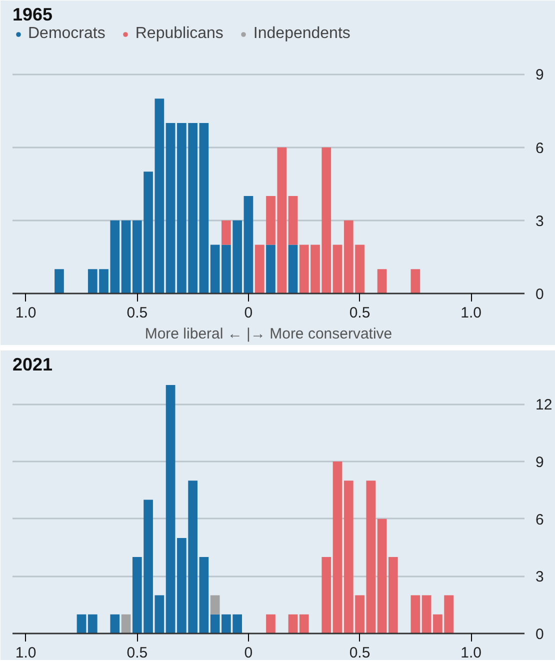 This screenshot has width=555, height=670. Describe the element at coordinates (67, 34) in the screenshot. I see `legend-label: Democrats` at that location.